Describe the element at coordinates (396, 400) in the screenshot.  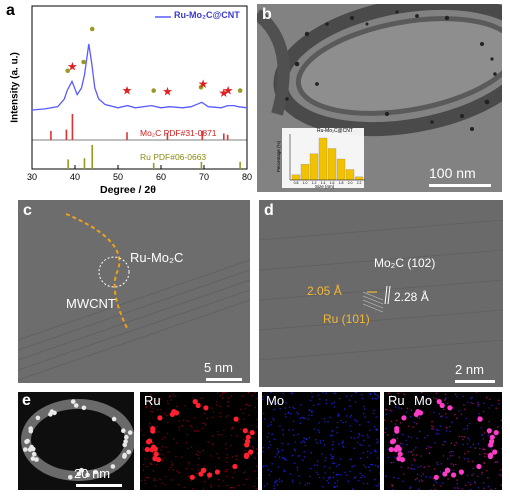
I see `map-overlay-label-ru: Ru` at that location.